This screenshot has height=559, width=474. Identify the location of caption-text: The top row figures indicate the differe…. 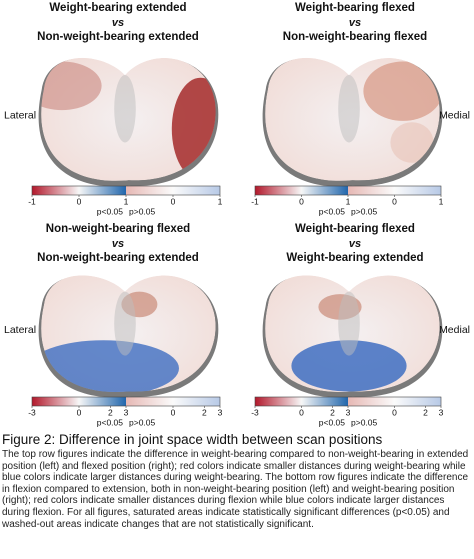
(235, 489).